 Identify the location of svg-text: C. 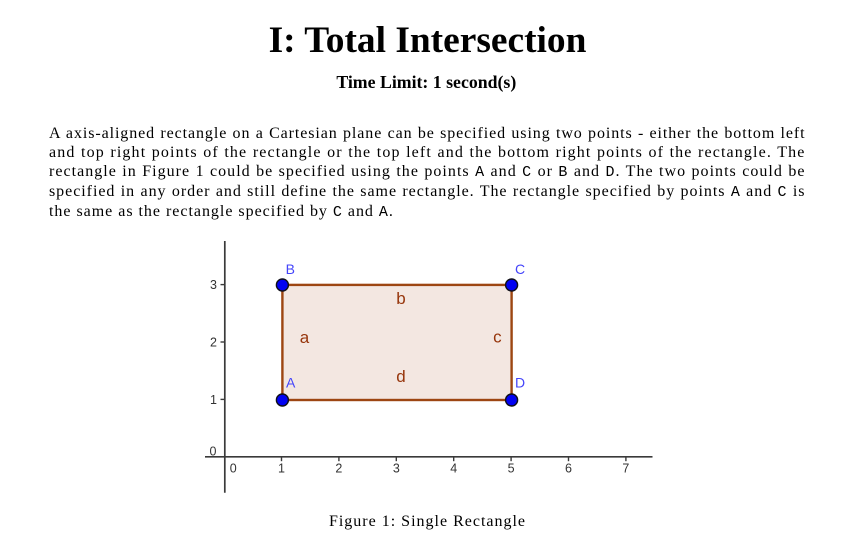
(520, 269).